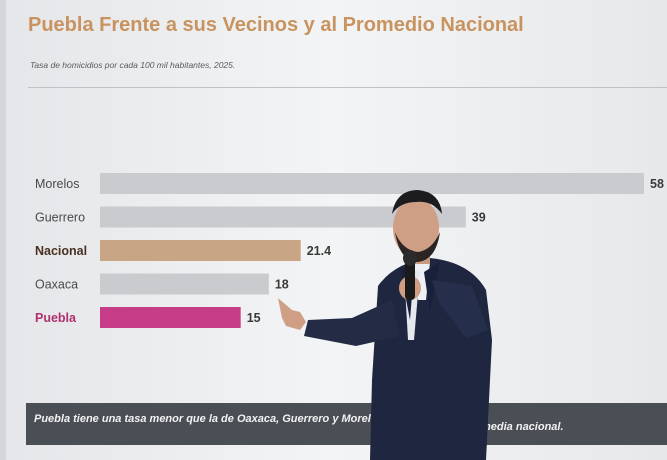  I want to click on category-label-puebla: Puebla, so click(56, 318).